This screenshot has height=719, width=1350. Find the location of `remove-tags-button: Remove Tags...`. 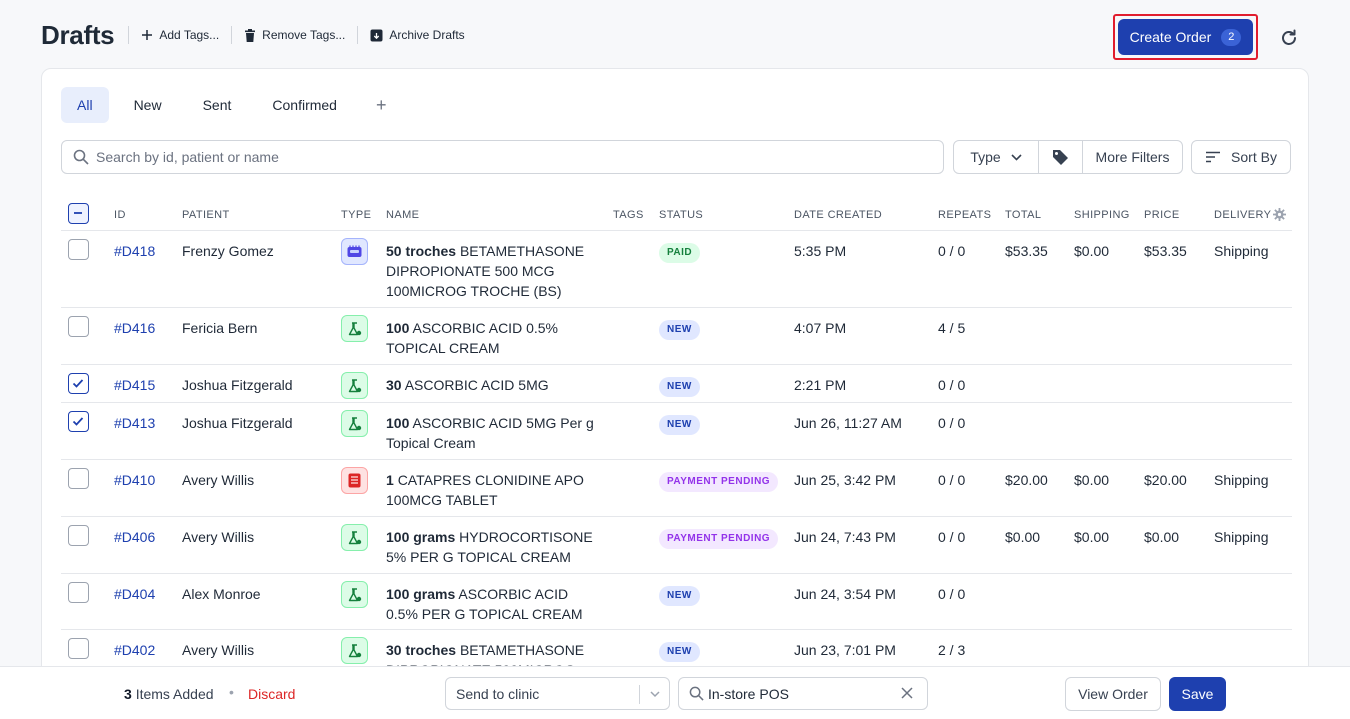

remove-tags-button: Remove Tags... is located at coordinates (294, 35).